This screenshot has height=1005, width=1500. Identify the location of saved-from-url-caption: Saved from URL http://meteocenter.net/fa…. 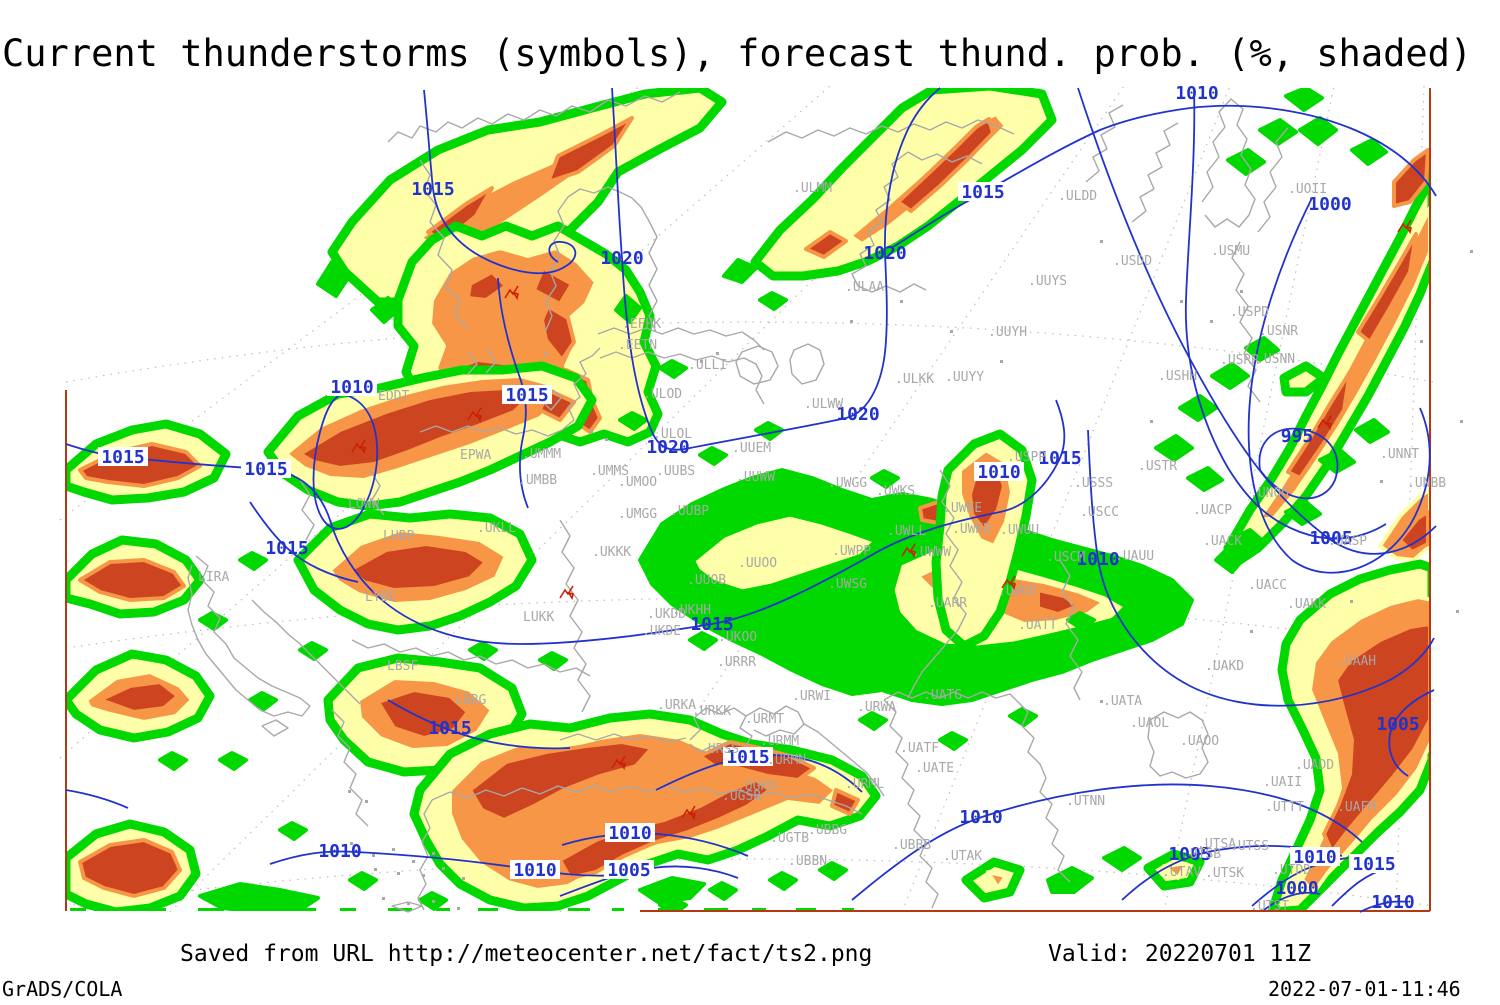
(526, 954).